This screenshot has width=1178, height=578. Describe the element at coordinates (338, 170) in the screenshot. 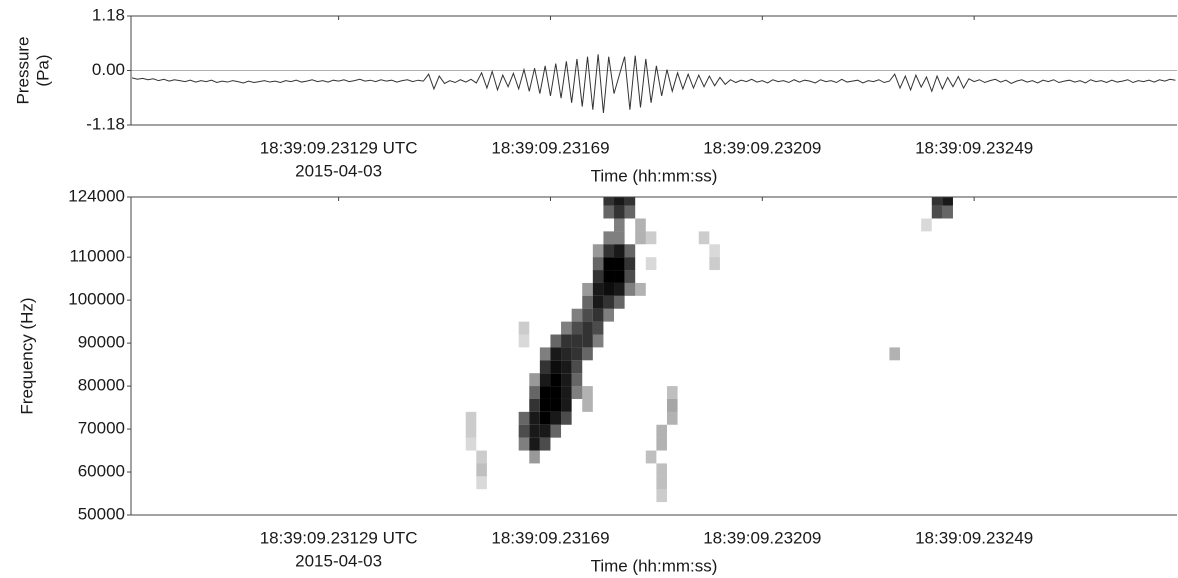

I see `date-label: 2015-04-03` at that location.